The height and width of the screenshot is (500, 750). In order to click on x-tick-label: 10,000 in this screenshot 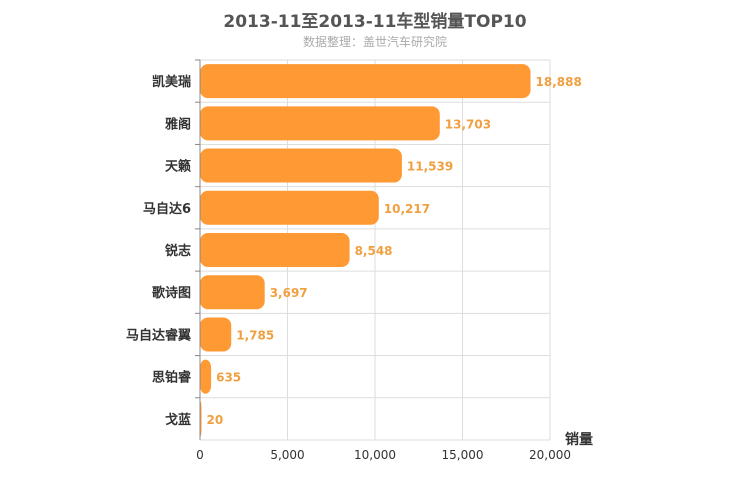, I will do `click(375, 455)`.